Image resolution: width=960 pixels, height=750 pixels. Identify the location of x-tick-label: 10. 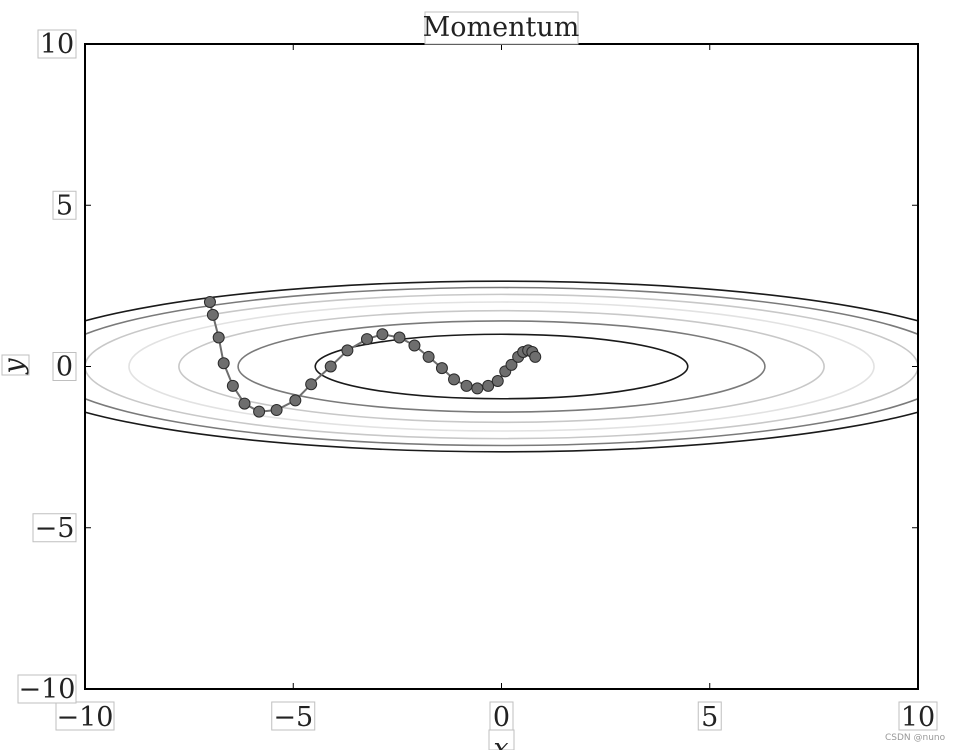
(918, 717).